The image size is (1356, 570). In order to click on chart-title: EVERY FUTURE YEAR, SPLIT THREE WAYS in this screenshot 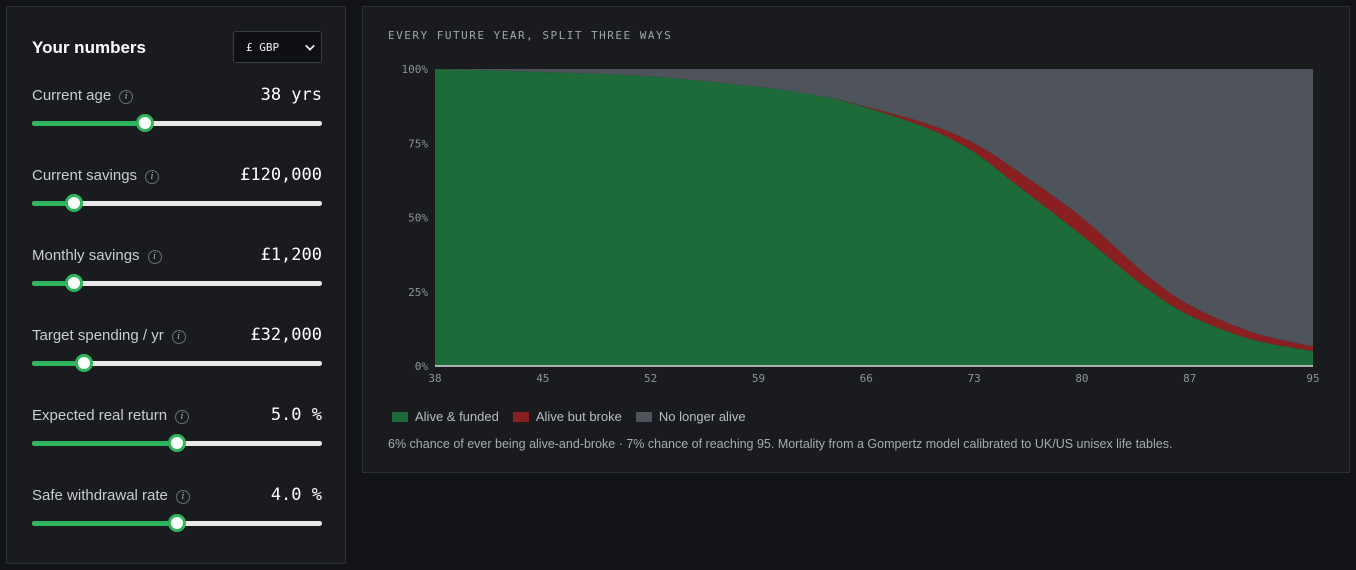, I will do `click(530, 35)`.